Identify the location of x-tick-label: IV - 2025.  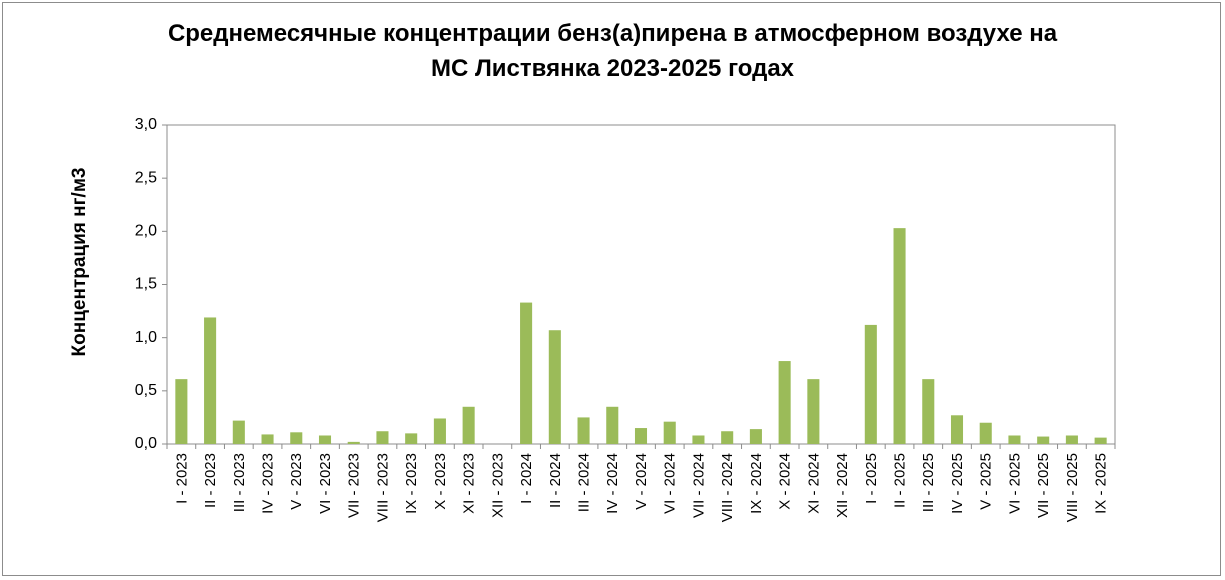
(957, 483).